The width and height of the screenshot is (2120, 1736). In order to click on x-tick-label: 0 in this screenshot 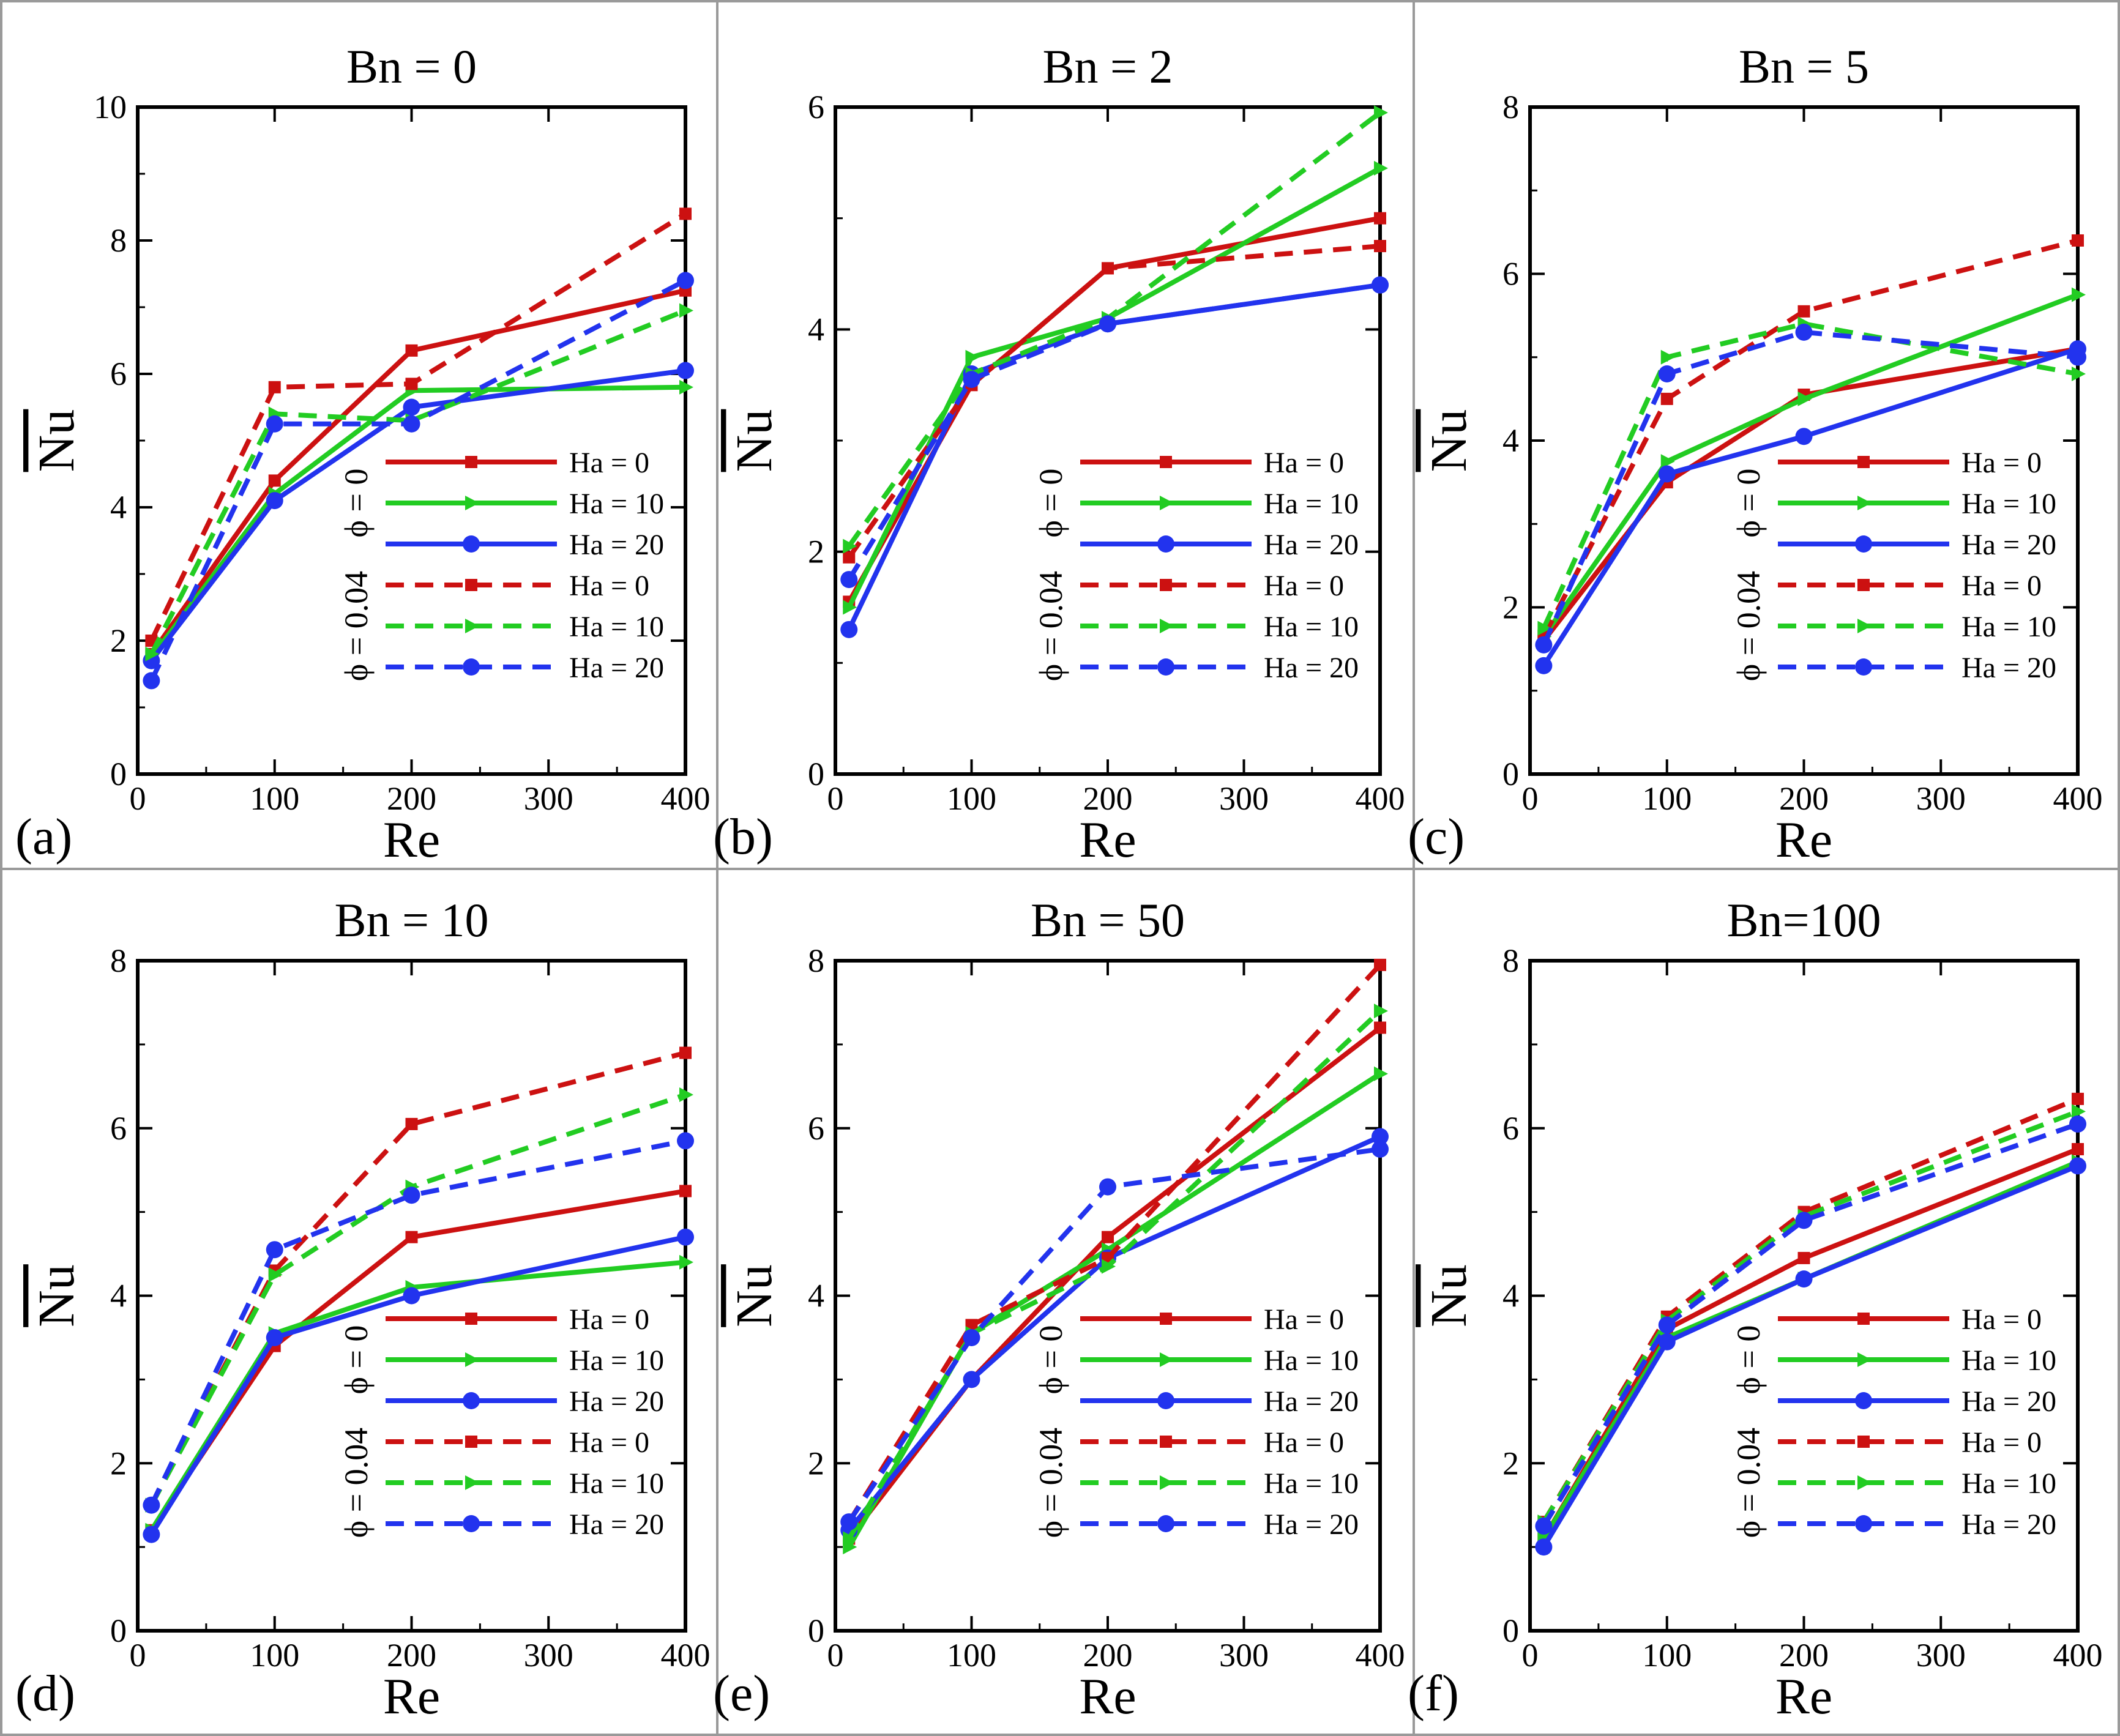, I will do `click(836, 1655)`.